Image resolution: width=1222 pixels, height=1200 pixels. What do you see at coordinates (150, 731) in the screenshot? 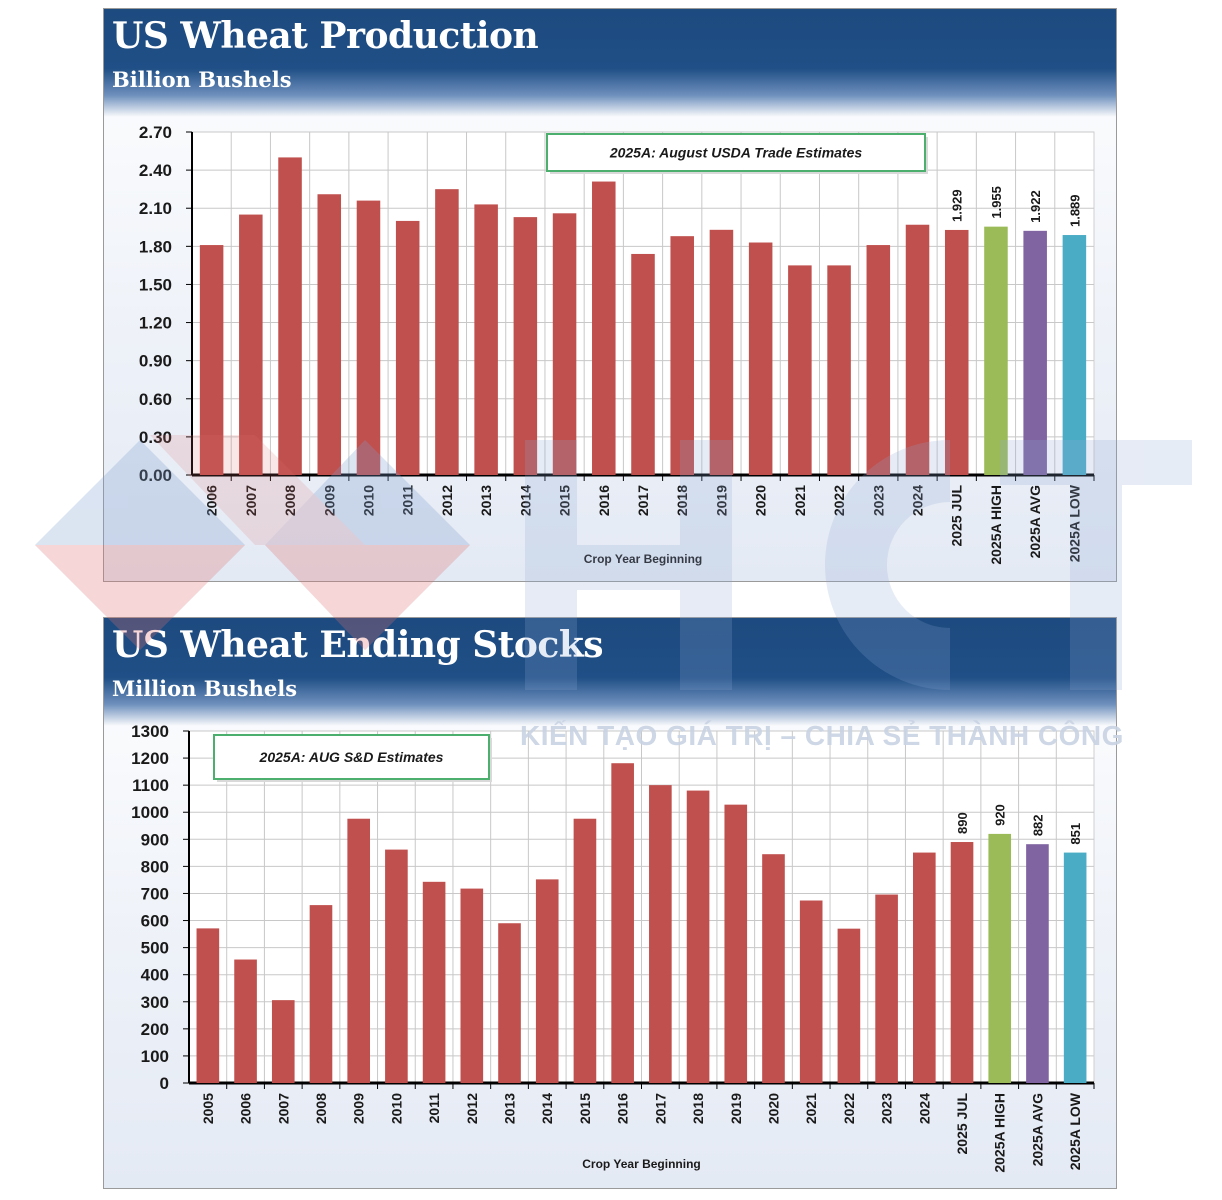
I see `y-tick-label: 1300` at bounding box center [150, 731].